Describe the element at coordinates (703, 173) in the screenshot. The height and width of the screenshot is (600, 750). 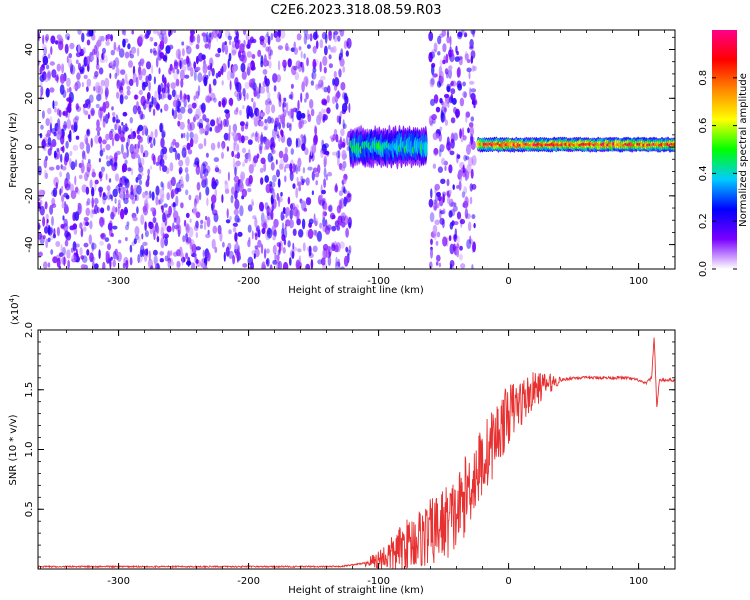
I see `colorbar-tick-label: 0.4` at that location.